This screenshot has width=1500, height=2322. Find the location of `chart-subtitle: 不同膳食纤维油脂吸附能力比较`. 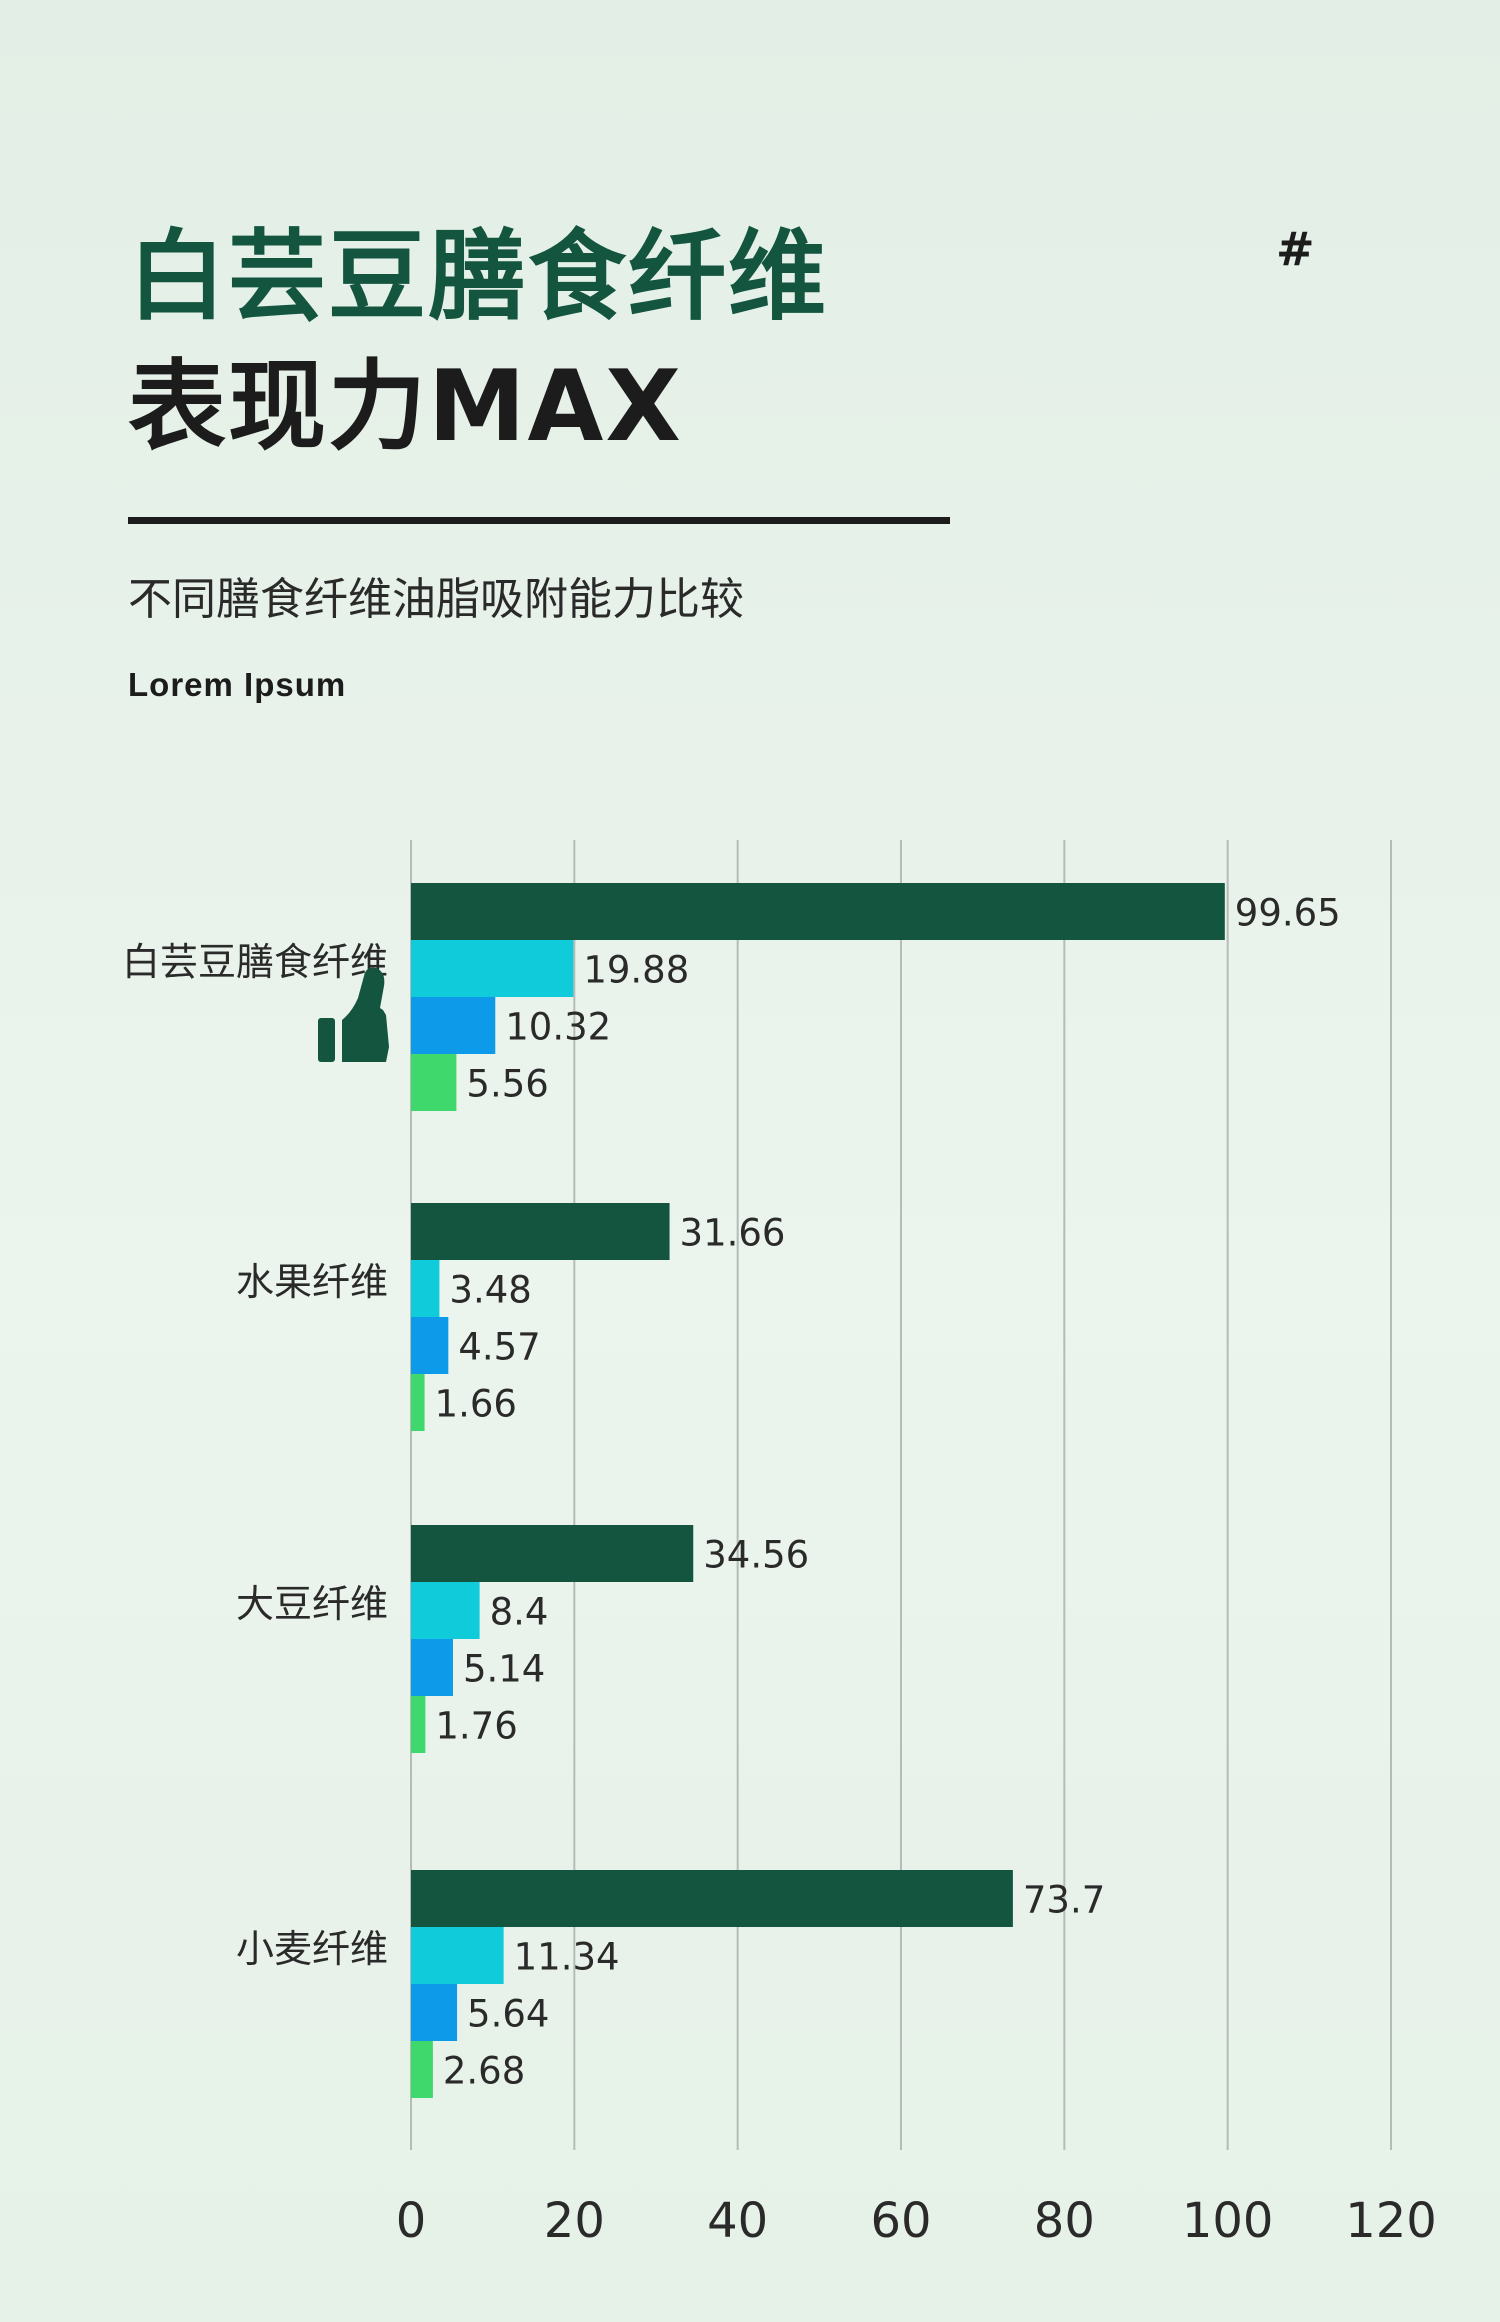

chart-subtitle: 不同膳食纤维油脂吸附能力比较 is located at coordinates (436, 599).